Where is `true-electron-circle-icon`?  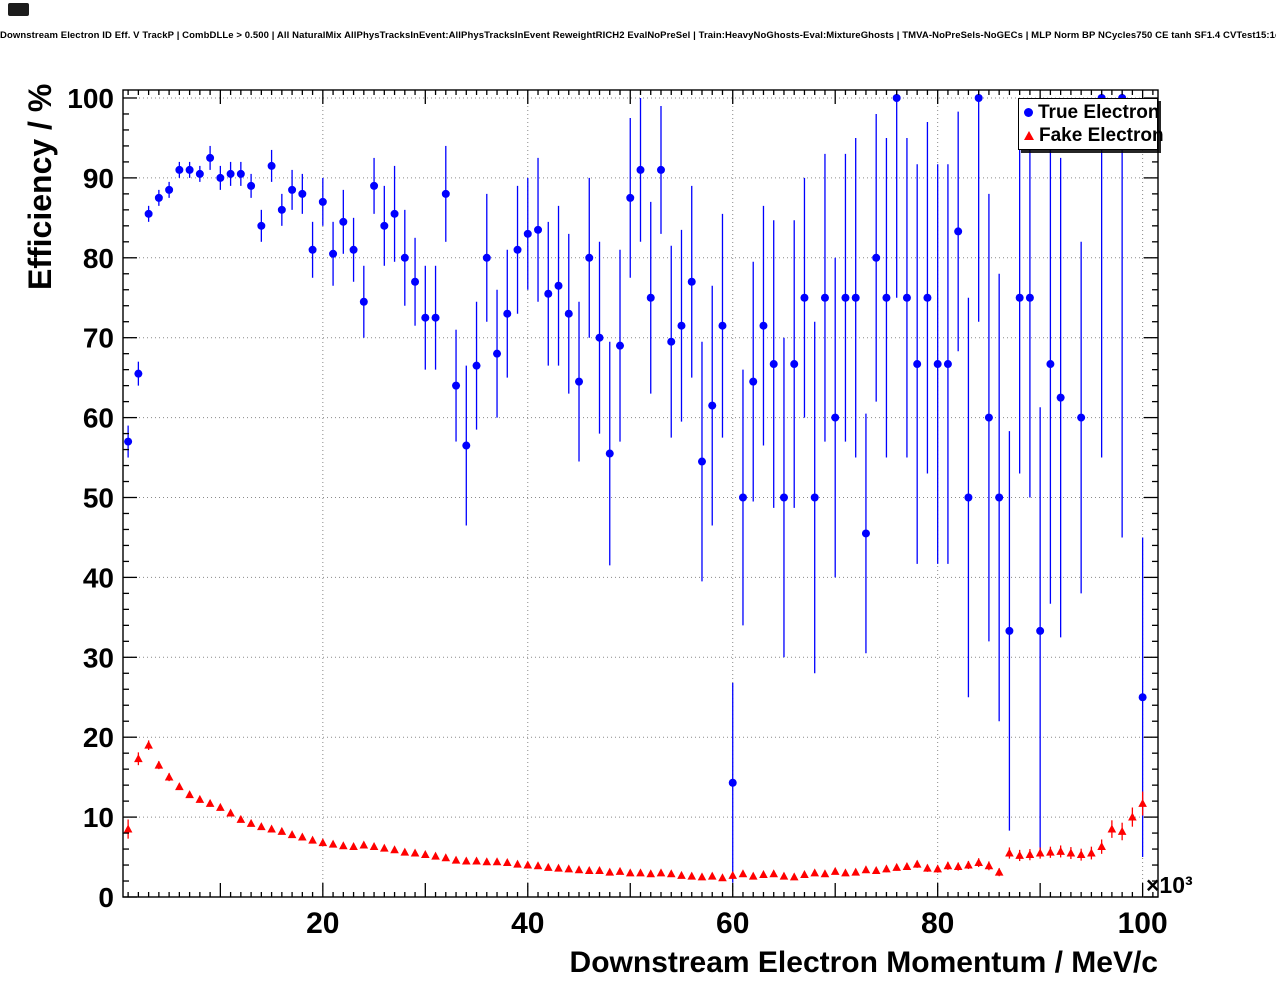 true-electron-circle-icon is located at coordinates (1028, 112).